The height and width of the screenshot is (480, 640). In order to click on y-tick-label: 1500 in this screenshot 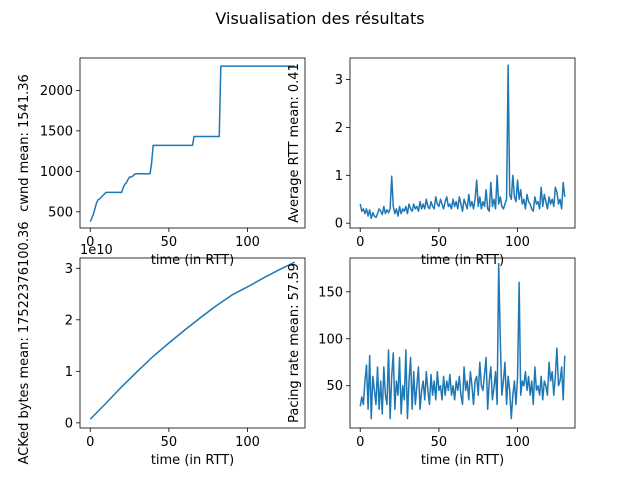, I will do `click(56, 131)`.